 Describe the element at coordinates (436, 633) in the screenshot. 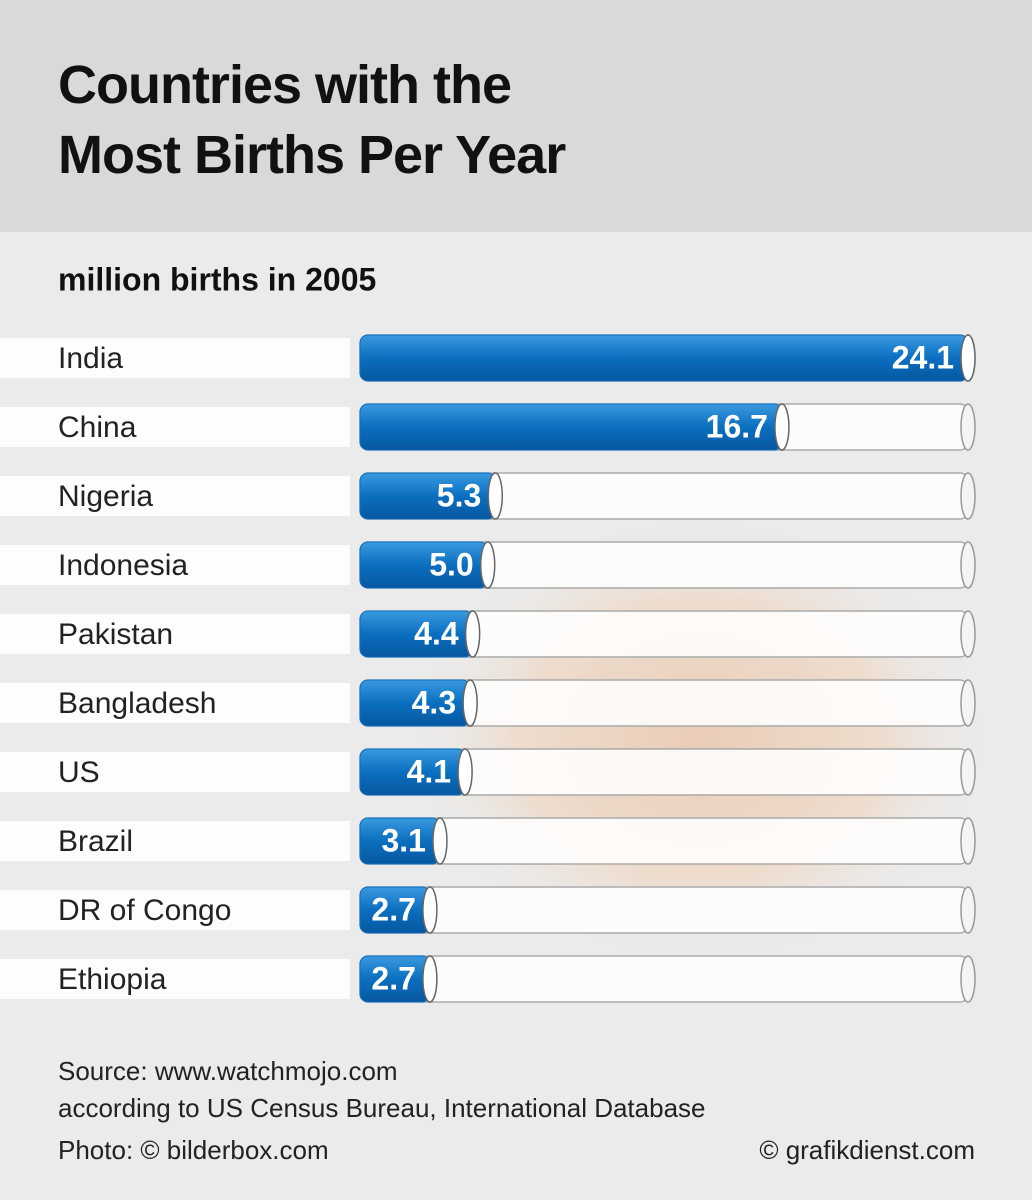

I see `value-label: 4.4` at that location.